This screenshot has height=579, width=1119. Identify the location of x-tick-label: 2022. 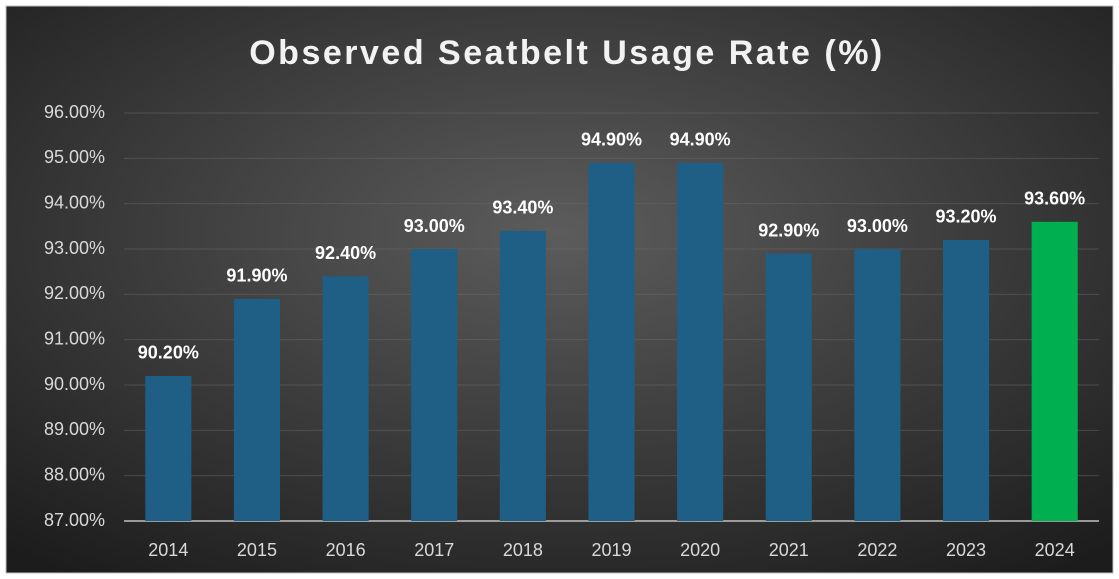
(877, 550).